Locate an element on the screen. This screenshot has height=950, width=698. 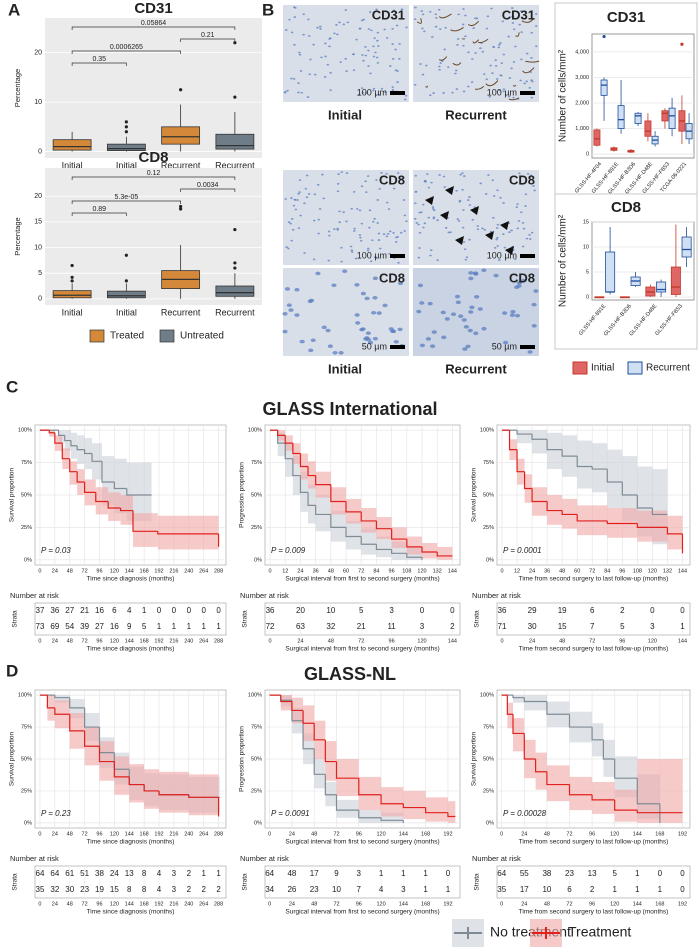
y-tick-label: 10 is located at coordinates (38, 102).